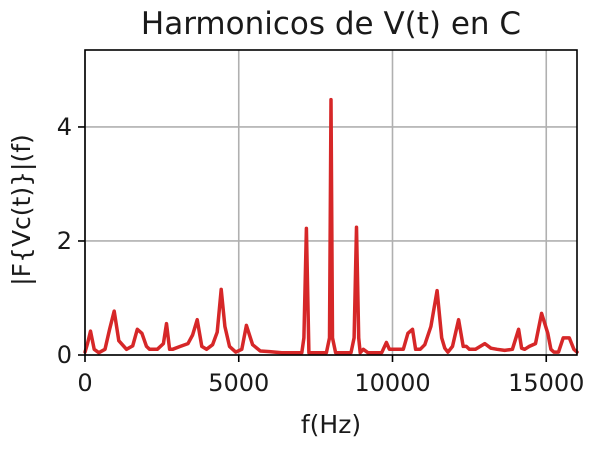 The width and height of the screenshot is (600, 450). Describe the element at coordinates (64, 127) in the screenshot. I see `y-tick-label: 4` at that location.